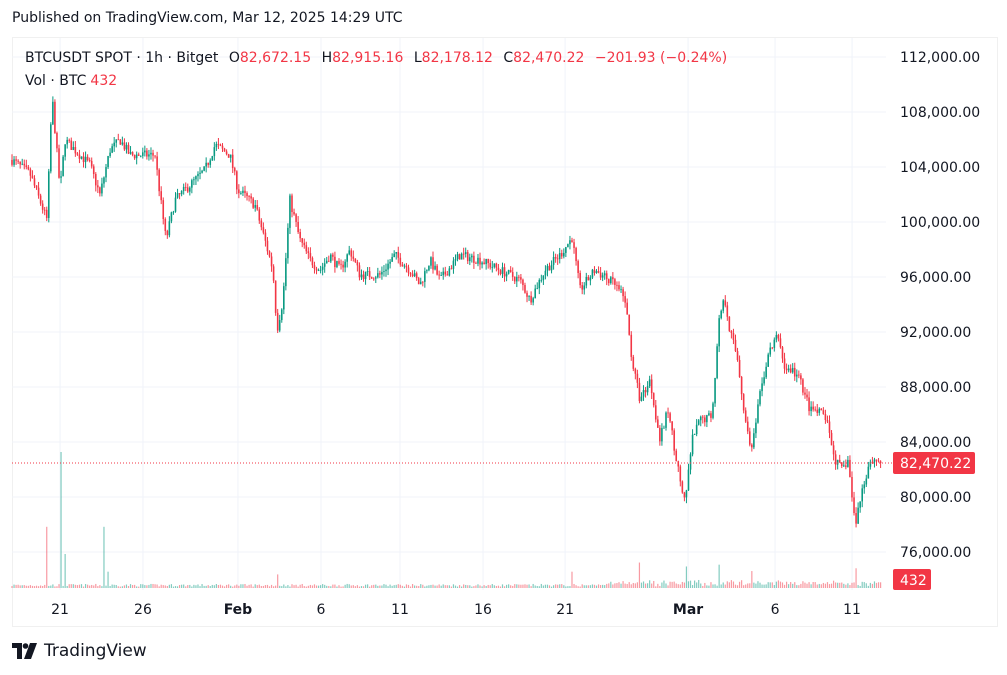 This screenshot has height=675, width=1007. I want to click on symbol-info: BTCUSDT SPOT · 1h · Bitget, so click(122, 58).